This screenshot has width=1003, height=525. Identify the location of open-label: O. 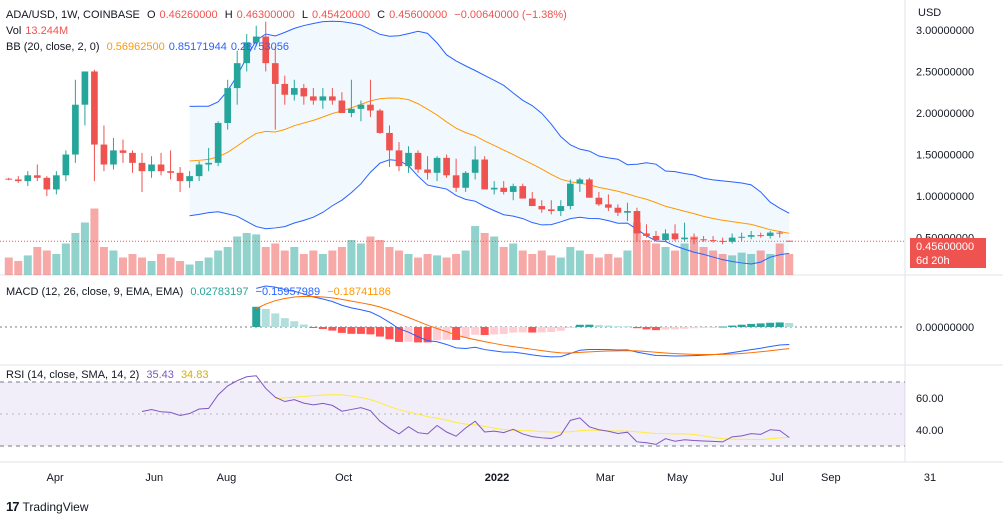
(151, 15).